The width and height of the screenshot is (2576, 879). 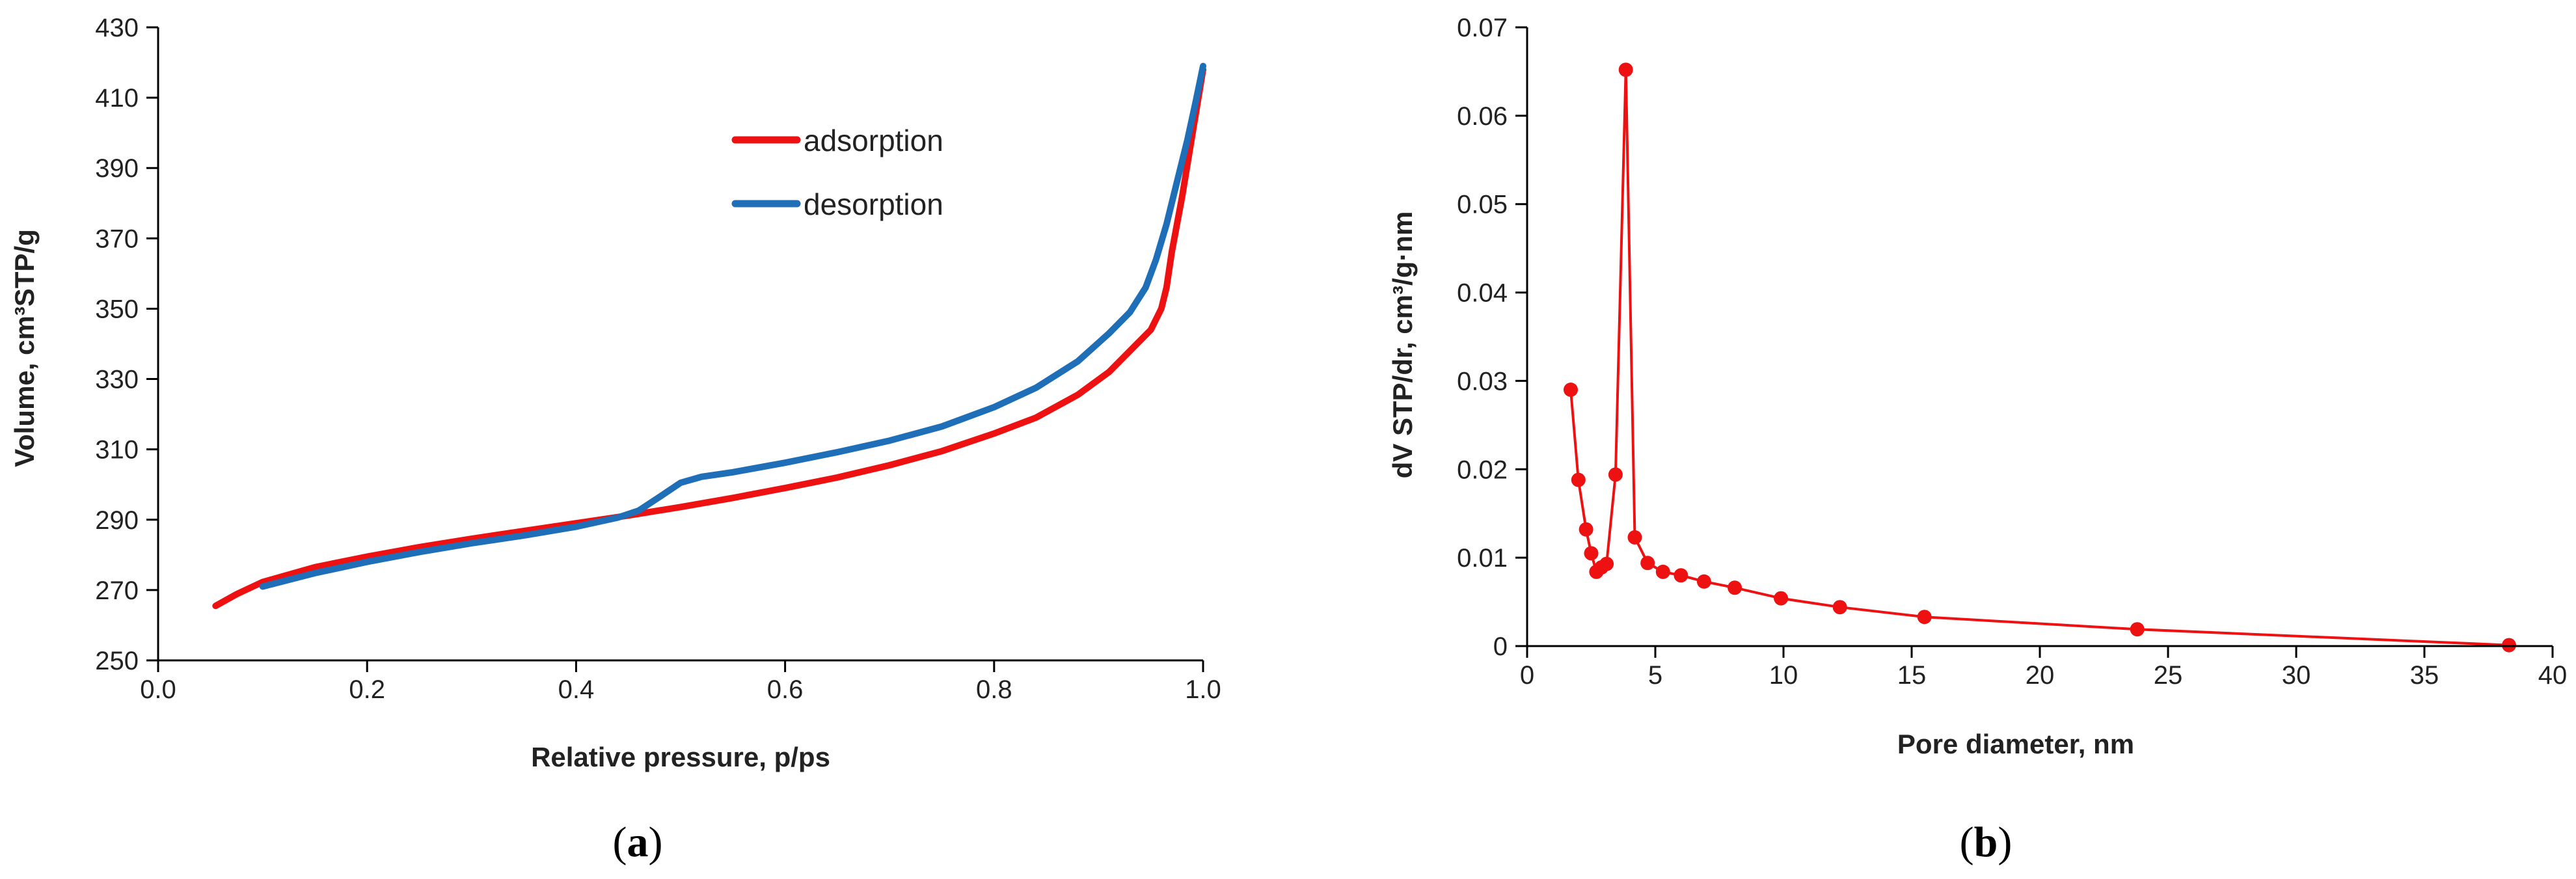 What do you see at coordinates (576, 689) in the screenshot?
I see `chart-a-x-tick-label: 0.4` at bounding box center [576, 689].